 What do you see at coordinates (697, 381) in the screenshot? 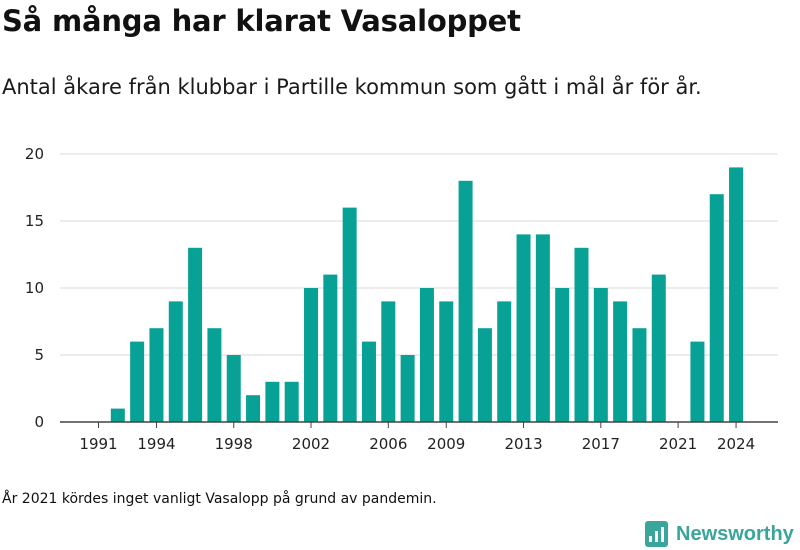
I see `bar-2022` at bounding box center [697, 381].